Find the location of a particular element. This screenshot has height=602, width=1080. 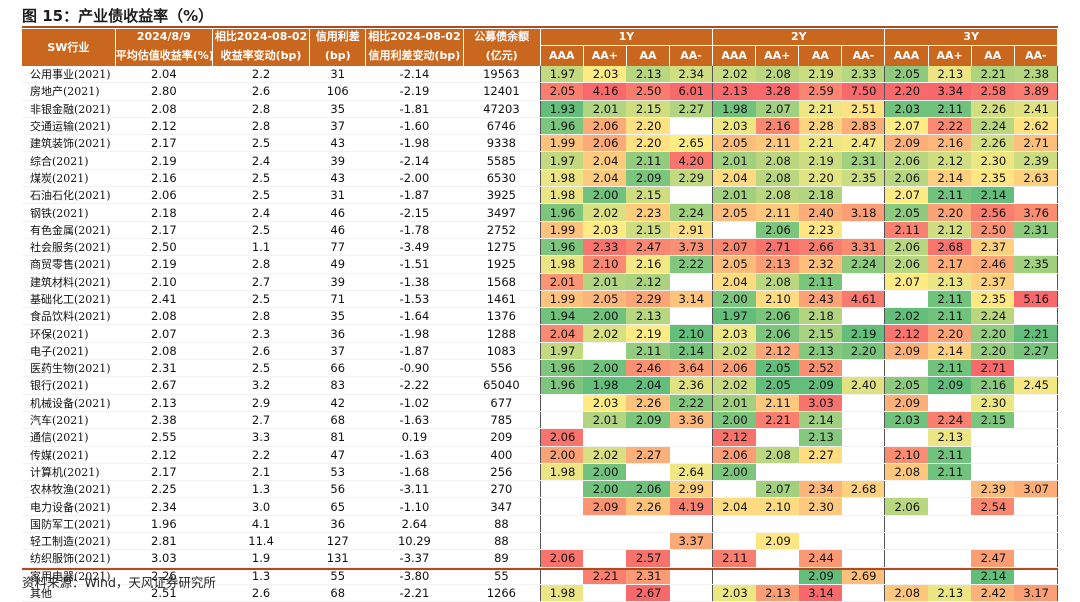

yield-cell: 2.30 is located at coordinates (820, 506).